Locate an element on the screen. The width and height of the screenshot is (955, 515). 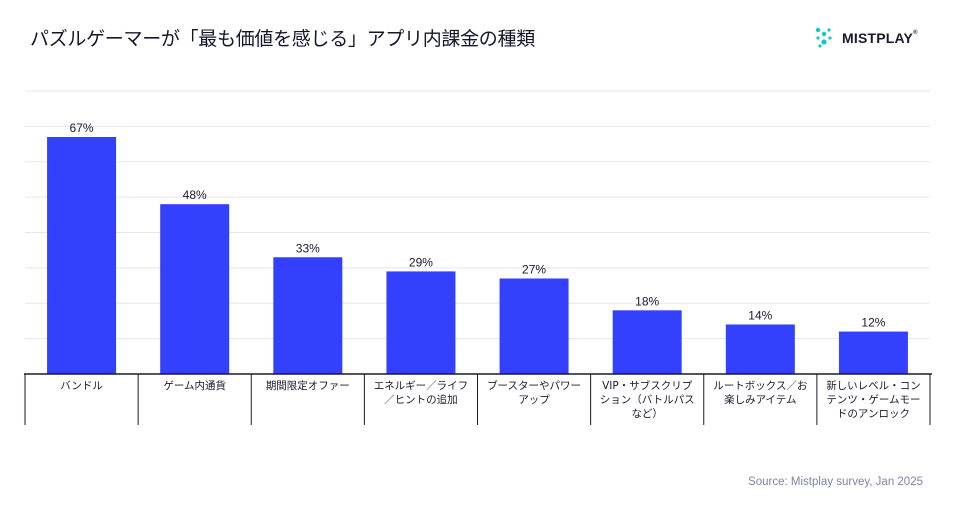
category-label-8: 新しいレベル・コンテンツ・ゲームモードのアンロック is located at coordinates (873, 399).